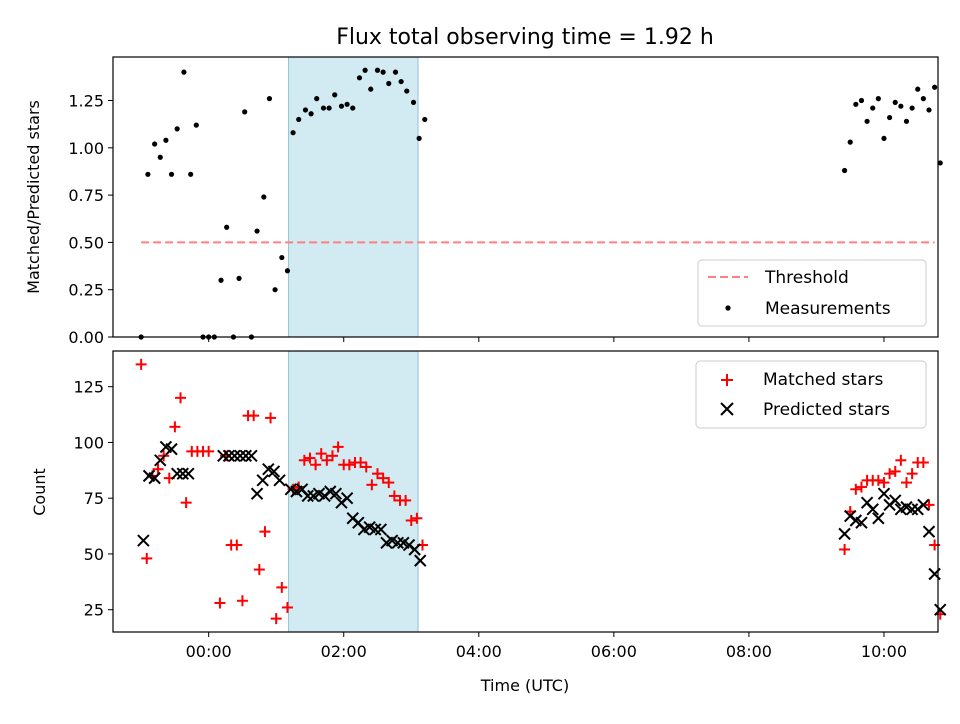 The image size is (960, 724). I want to click on top-y-tick-label: 1.25, so click(86, 101).